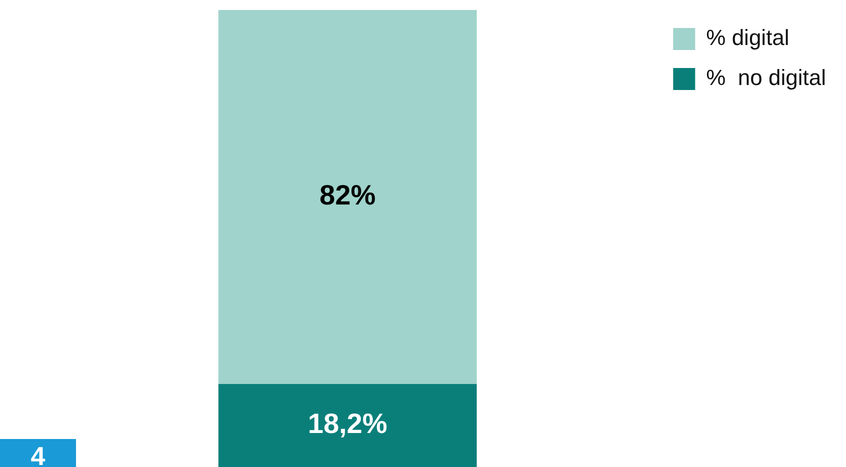  I want to click on text: 4, so click(38, 453).